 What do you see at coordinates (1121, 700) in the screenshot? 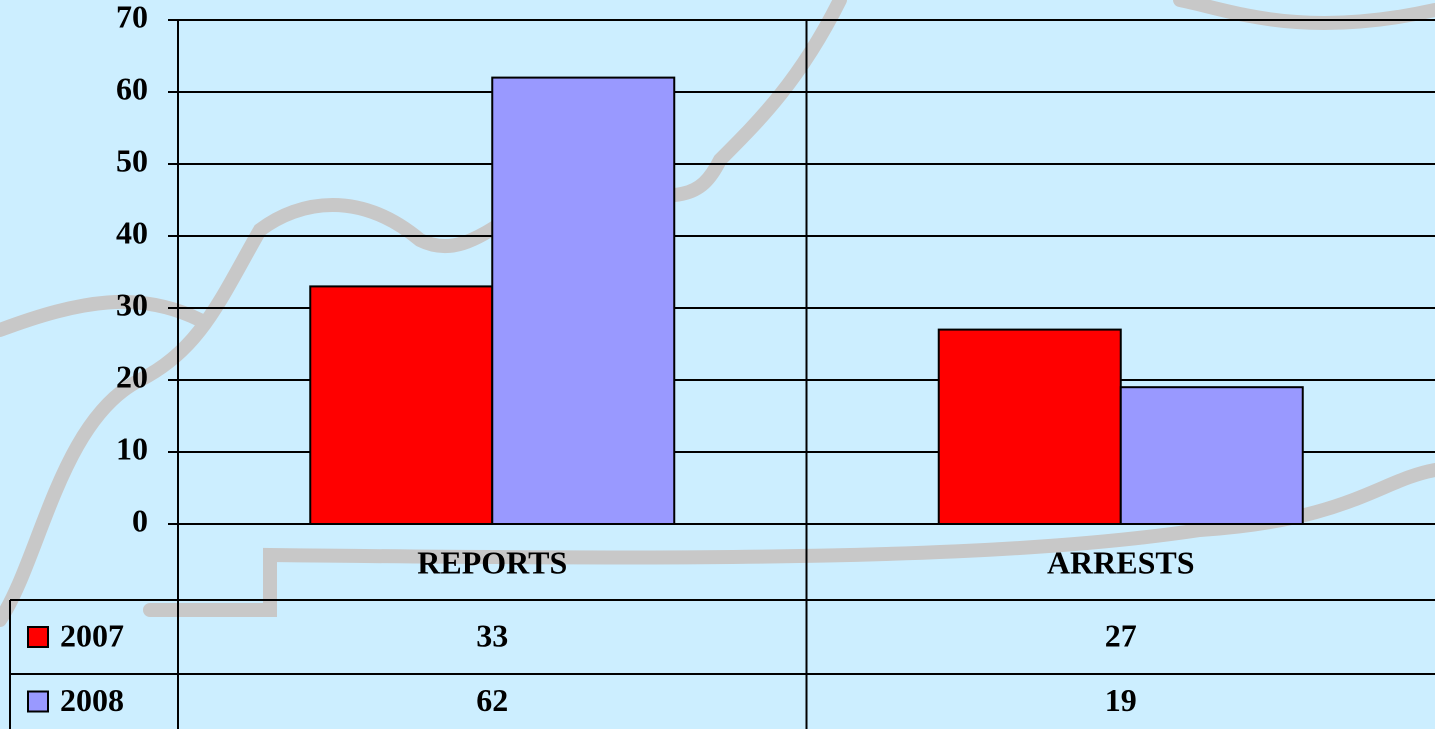
I see `table-value: 19` at bounding box center [1121, 700].